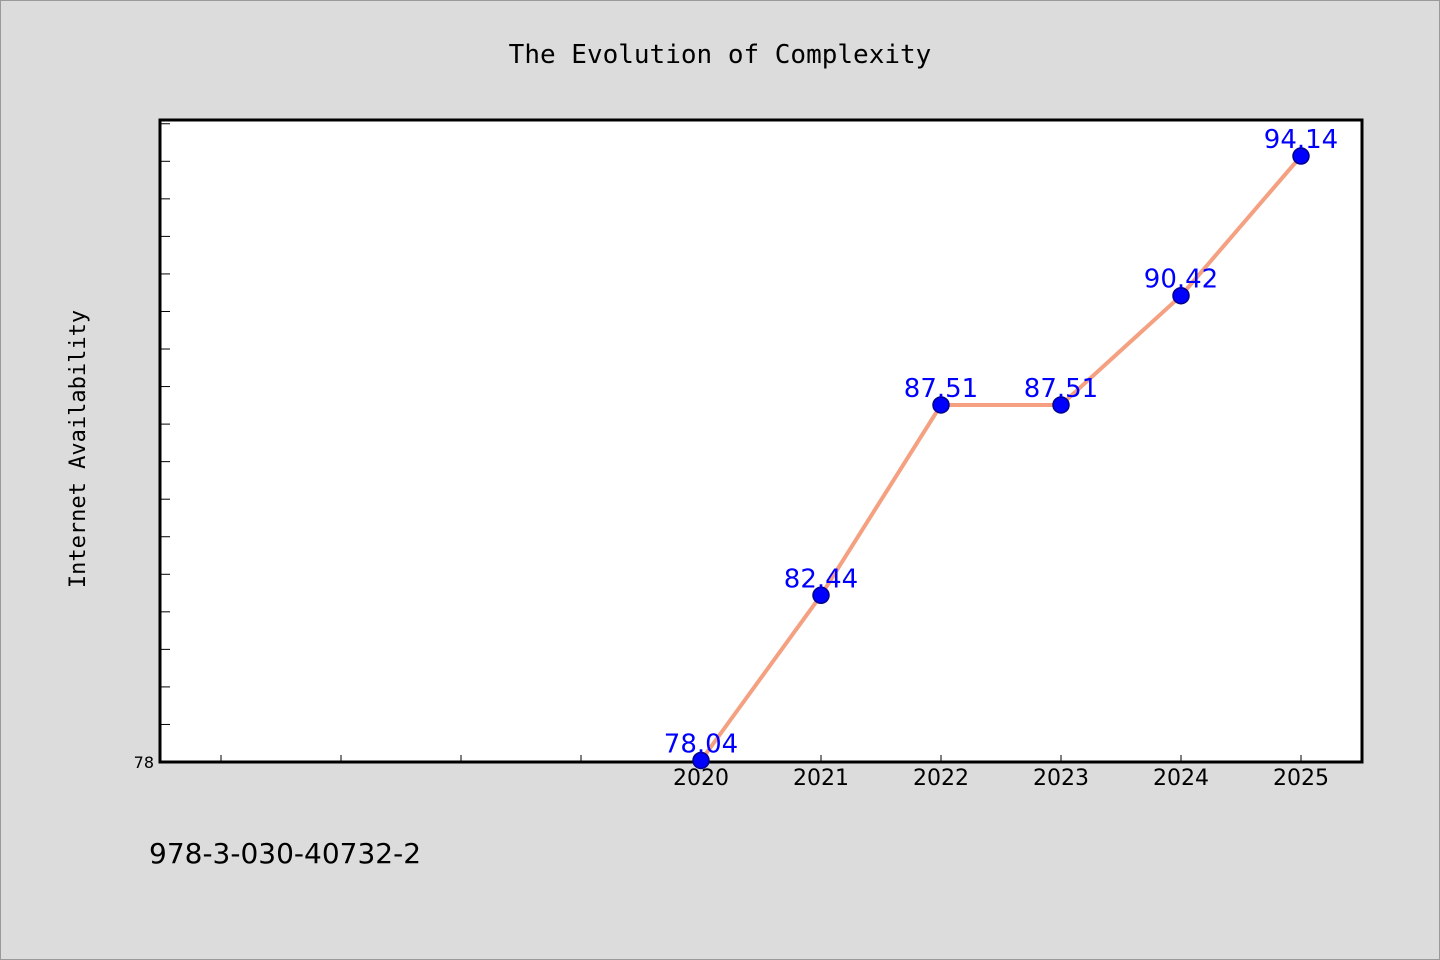 The width and height of the screenshot is (1440, 960). What do you see at coordinates (1181, 778) in the screenshot?
I see `x-tick-label: 2024` at bounding box center [1181, 778].